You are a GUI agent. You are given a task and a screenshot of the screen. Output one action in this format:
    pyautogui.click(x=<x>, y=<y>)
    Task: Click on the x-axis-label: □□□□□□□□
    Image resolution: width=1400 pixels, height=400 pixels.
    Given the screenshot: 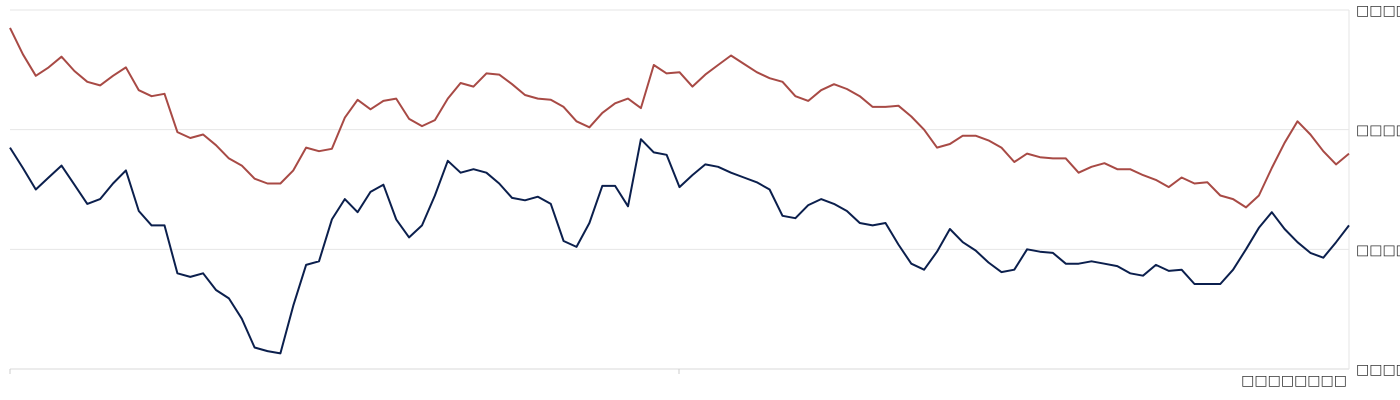 What is the action you would take?
    pyautogui.click(x=1294, y=381)
    